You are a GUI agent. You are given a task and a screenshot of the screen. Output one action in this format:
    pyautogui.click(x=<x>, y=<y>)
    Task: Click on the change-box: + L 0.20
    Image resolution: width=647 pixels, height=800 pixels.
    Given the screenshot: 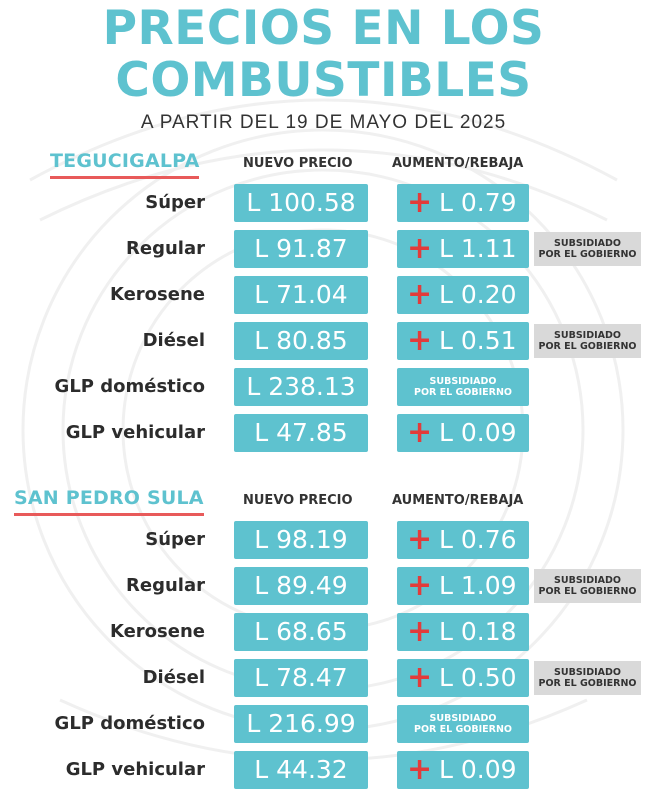 What is the action you would take?
    pyautogui.click(x=463, y=295)
    